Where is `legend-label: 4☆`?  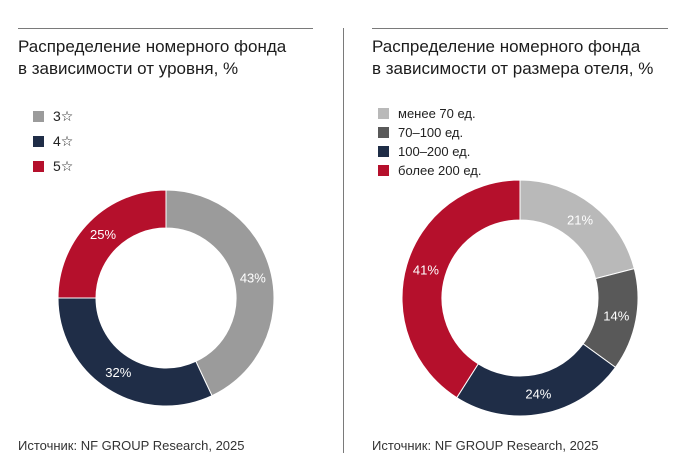
legend-label: 4☆ is located at coordinates (63, 141).